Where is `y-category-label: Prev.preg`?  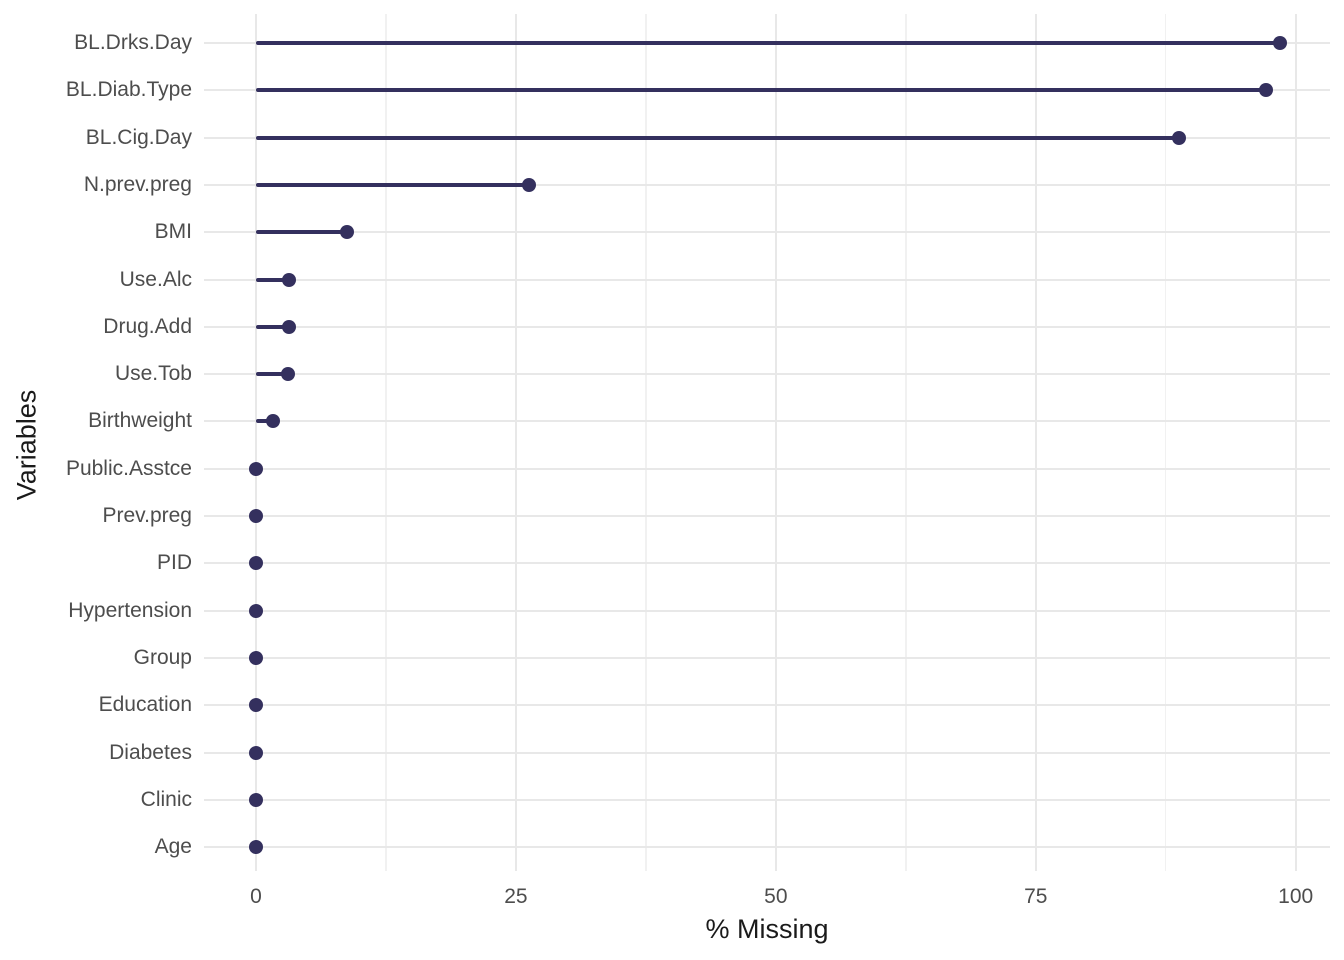 y-category-label: Prev.preg is located at coordinates (147, 515).